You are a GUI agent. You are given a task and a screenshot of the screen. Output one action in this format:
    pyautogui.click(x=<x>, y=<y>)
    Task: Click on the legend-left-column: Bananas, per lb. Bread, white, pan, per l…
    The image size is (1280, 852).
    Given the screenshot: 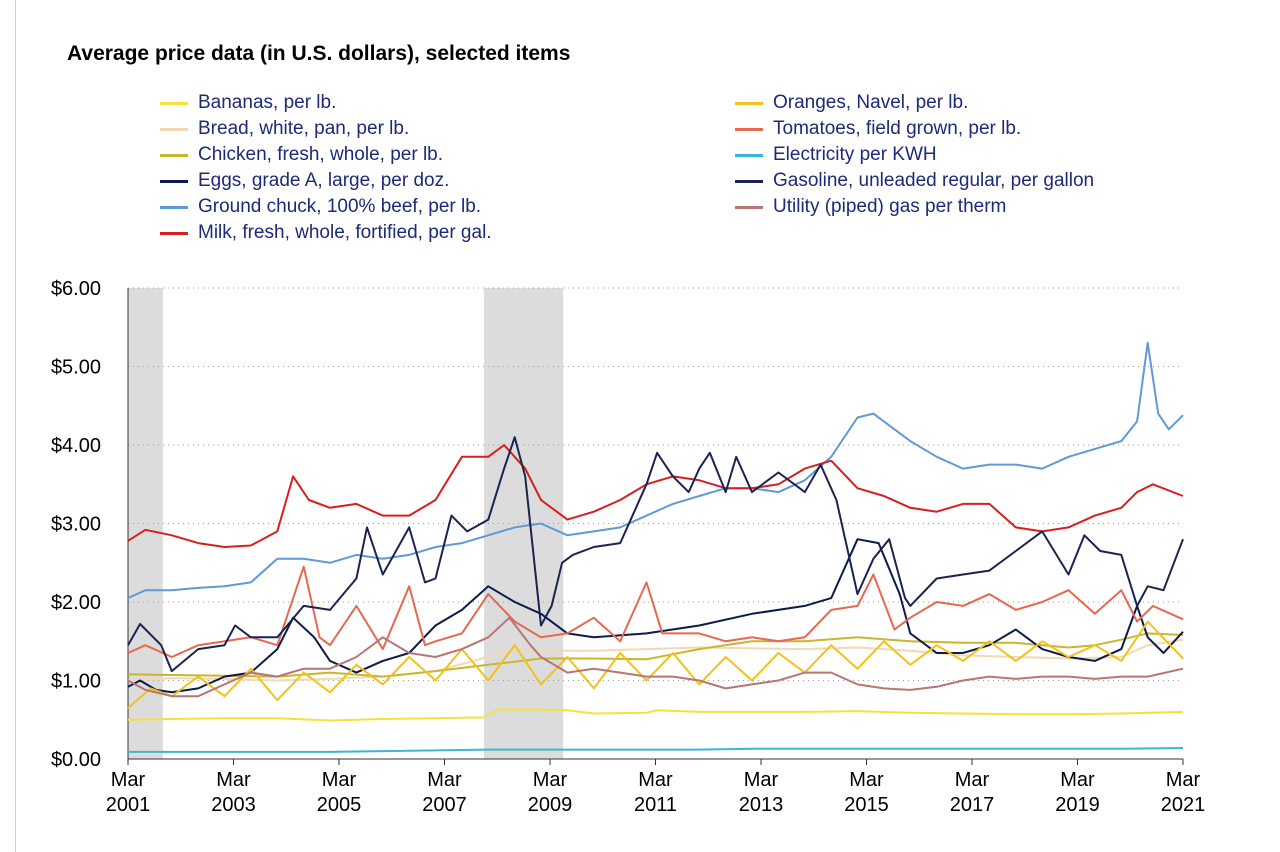 What is the action you would take?
    pyautogui.click(x=326, y=168)
    